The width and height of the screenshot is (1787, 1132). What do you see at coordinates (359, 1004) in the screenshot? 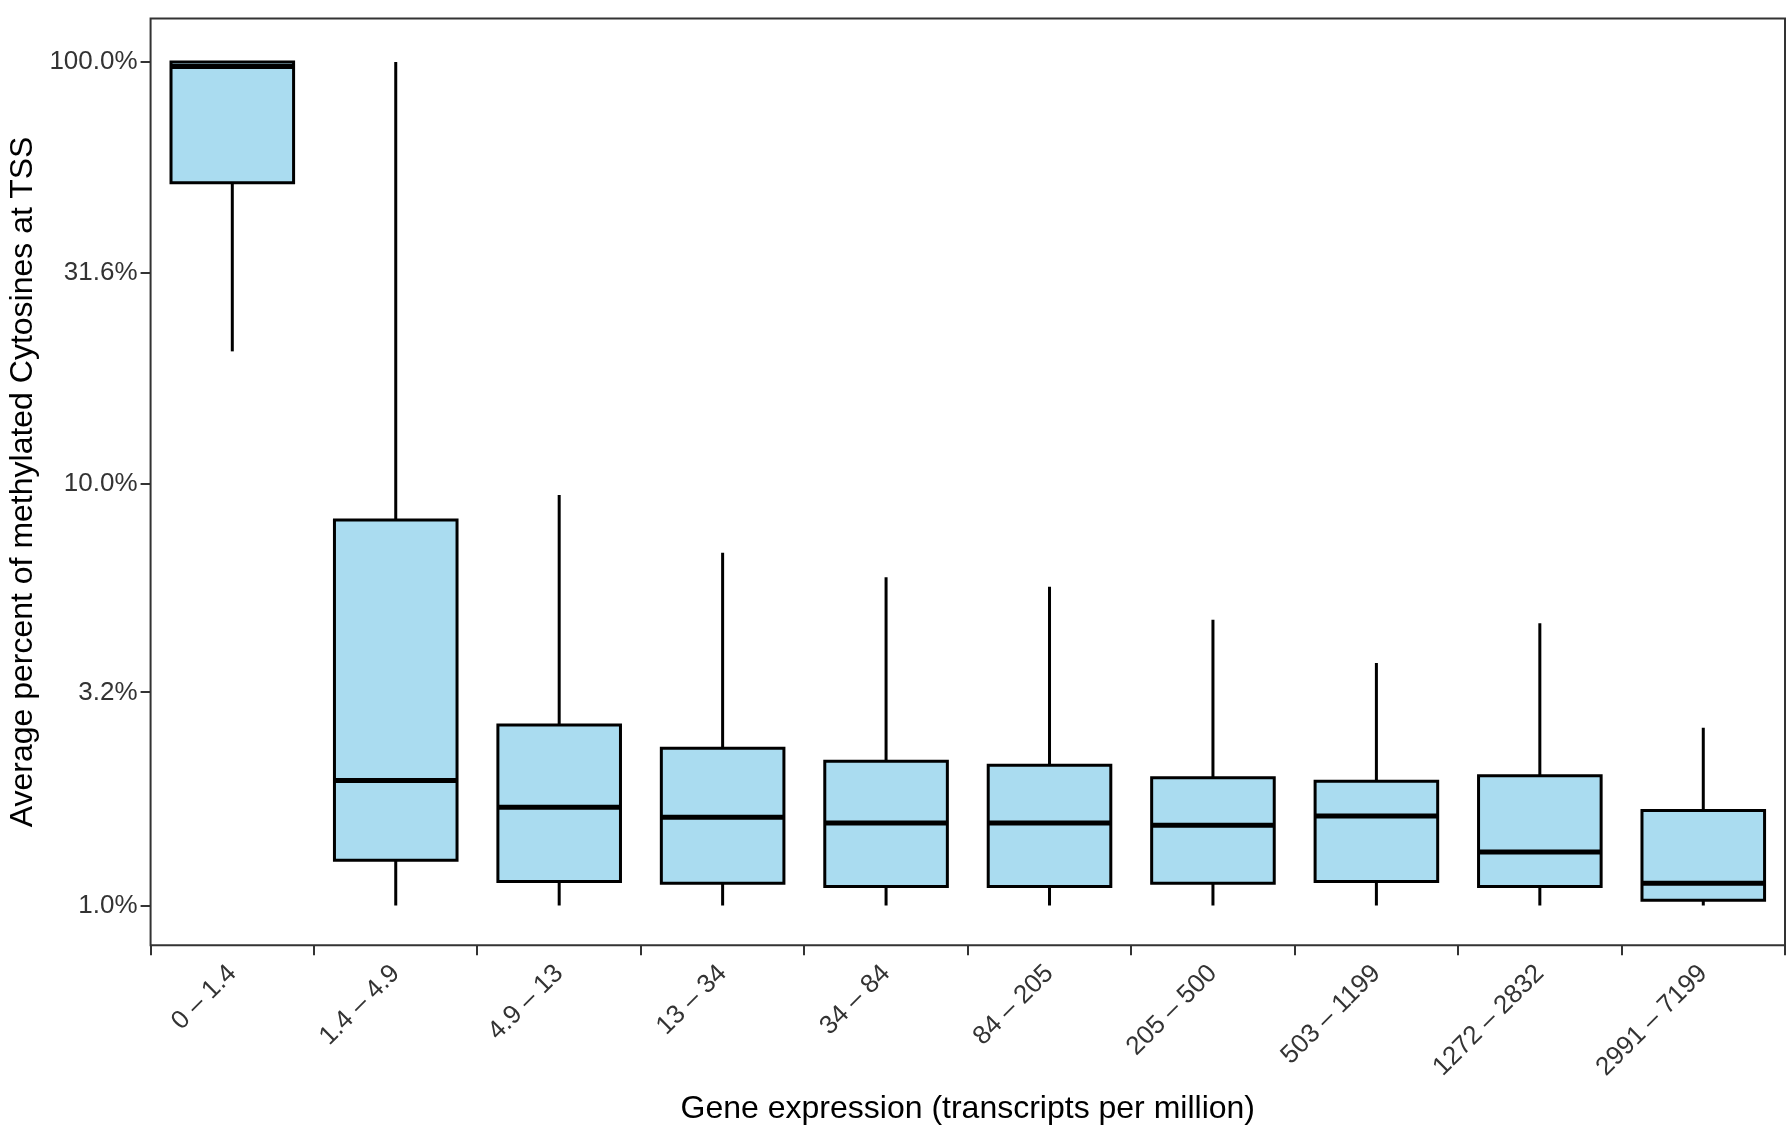
I see `x-tick-label: 1.4 – 4.9` at bounding box center [359, 1004].